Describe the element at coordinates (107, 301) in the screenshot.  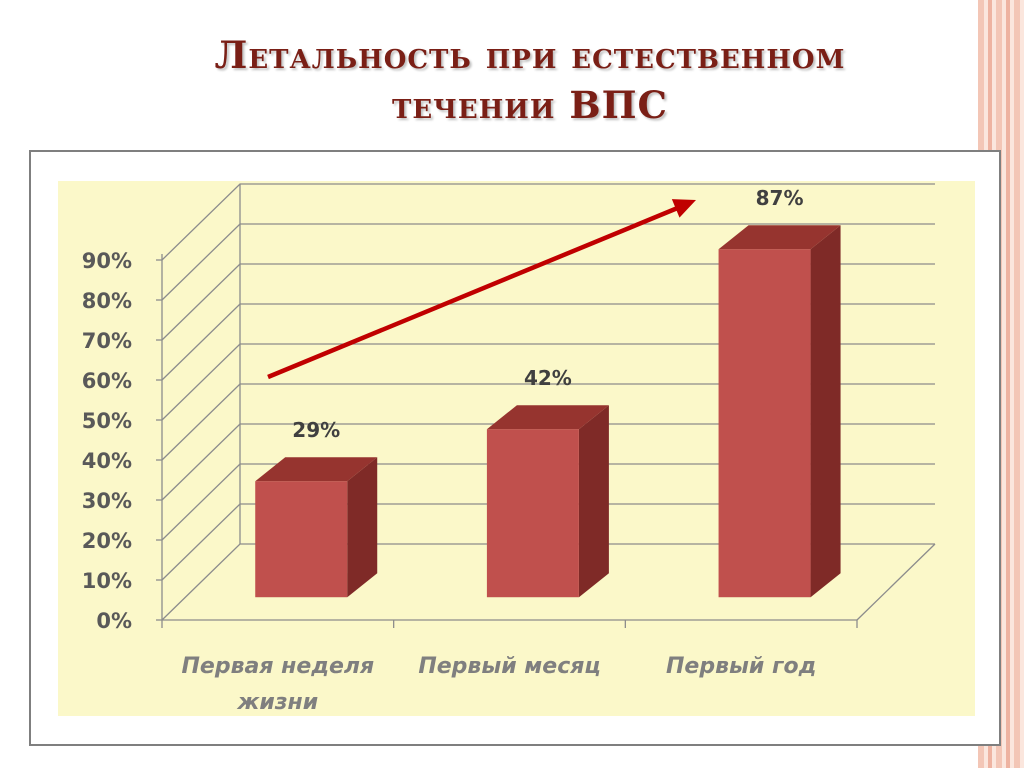
I see `y-tick-label: 80%` at that location.